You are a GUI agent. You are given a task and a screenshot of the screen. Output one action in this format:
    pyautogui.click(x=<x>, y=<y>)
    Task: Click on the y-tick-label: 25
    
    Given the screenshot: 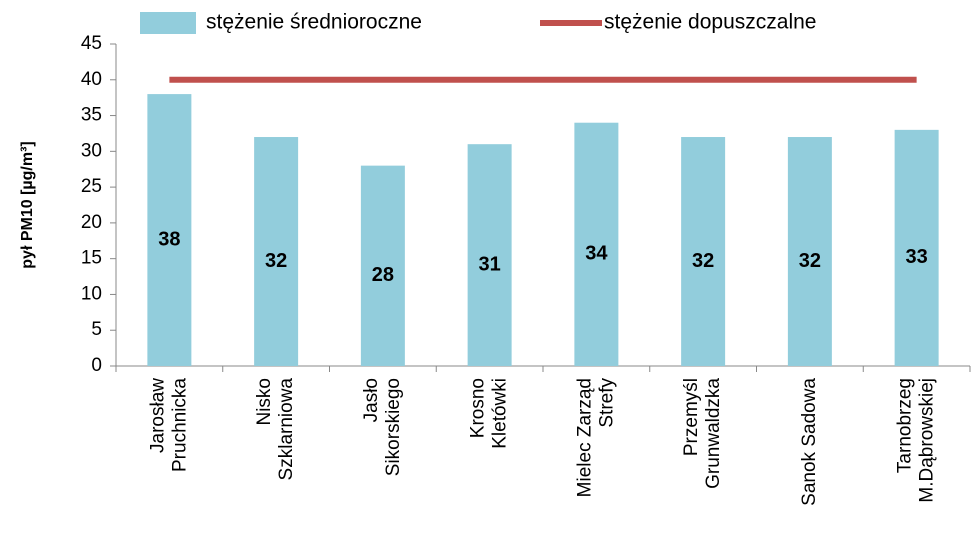 What is the action you would take?
    pyautogui.click(x=91, y=186)
    